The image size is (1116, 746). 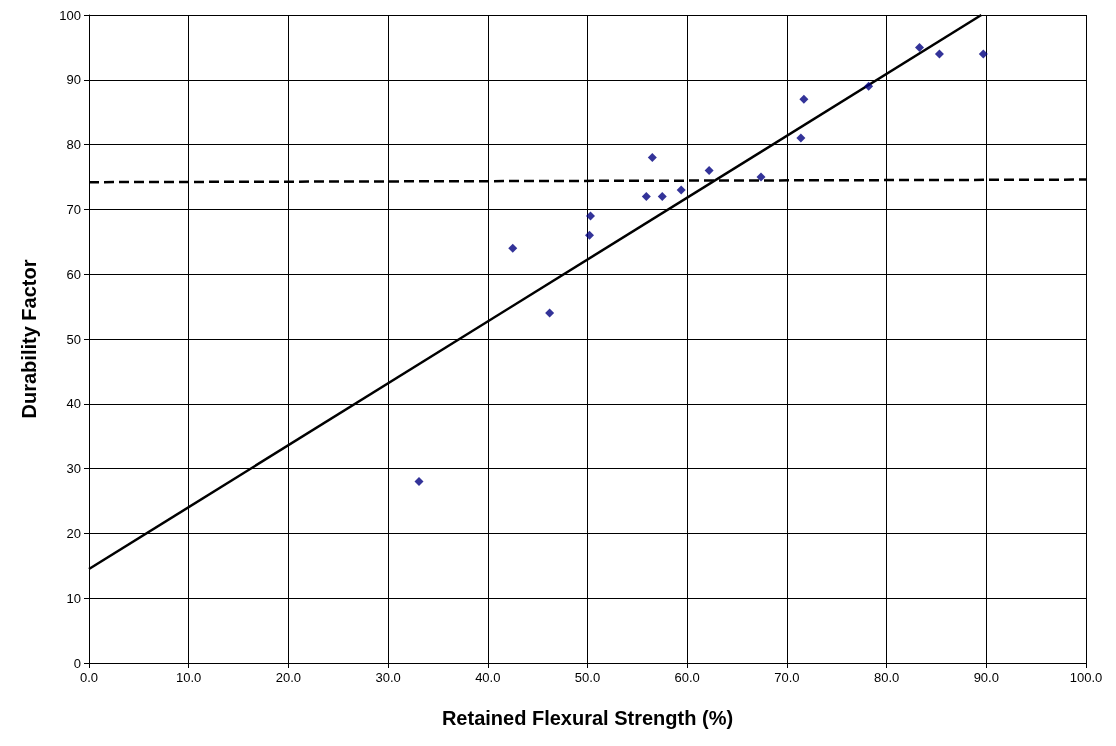 What do you see at coordinates (29, 339) in the screenshot?
I see `y-axis-title: Durability Factor` at bounding box center [29, 339].